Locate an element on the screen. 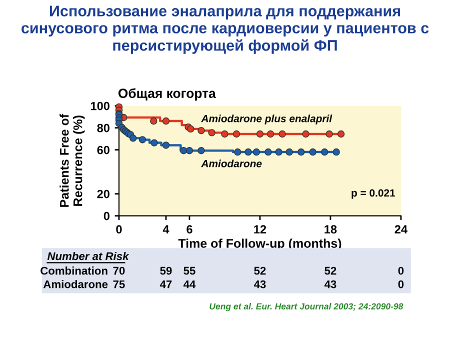 The height and width of the screenshot is (347, 450). text: 59 is located at coordinates (166, 270).